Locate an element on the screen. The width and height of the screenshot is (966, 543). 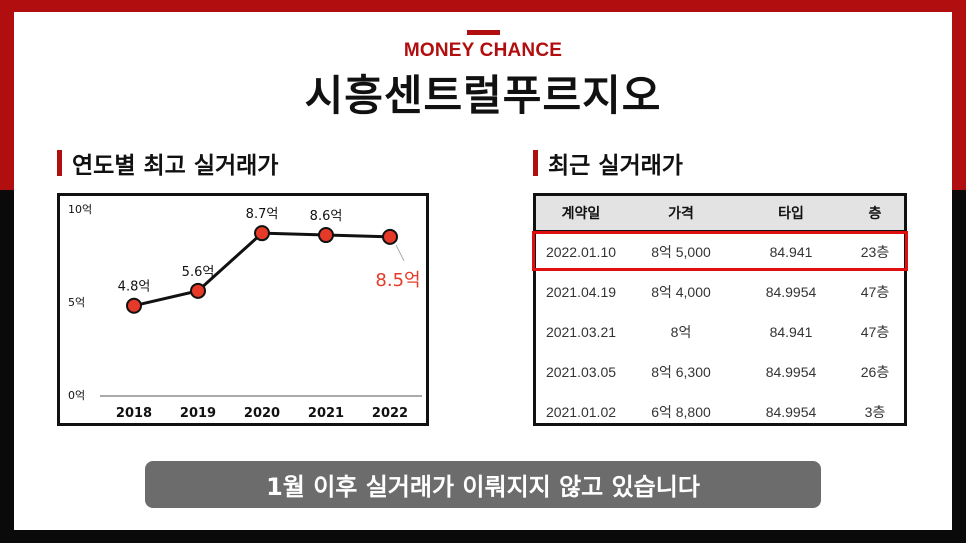
label-connector is located at coordinates (400, 253).